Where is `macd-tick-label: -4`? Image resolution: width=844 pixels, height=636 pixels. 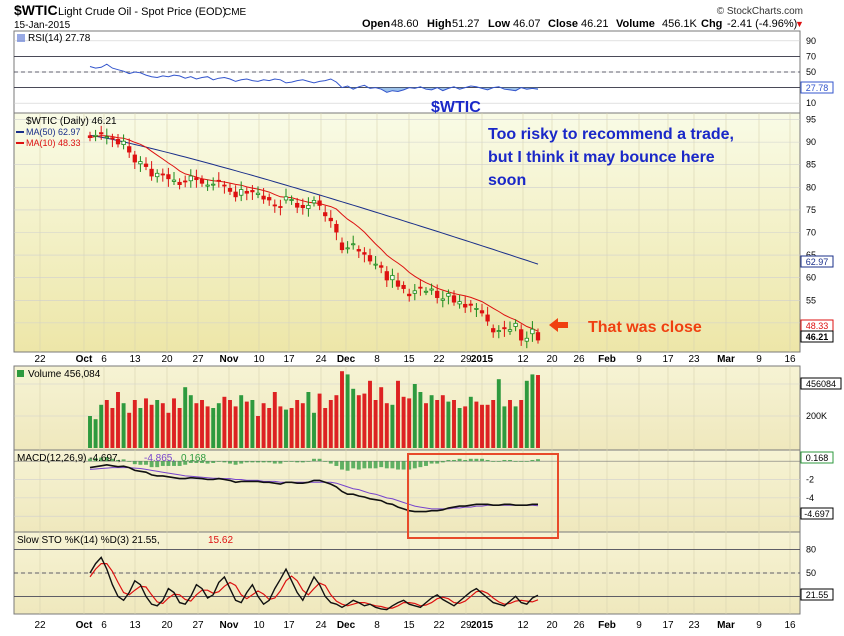 macd-tick-label: -4 is located at coordinates (810, 498).